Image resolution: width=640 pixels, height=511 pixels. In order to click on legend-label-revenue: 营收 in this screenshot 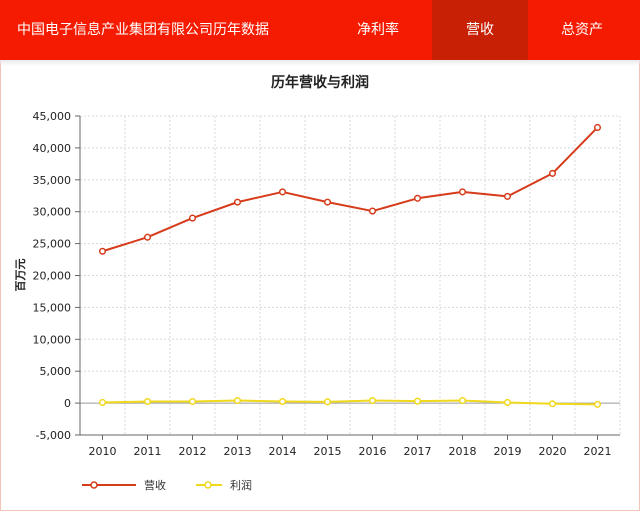, I will do `click(155, 485)`.